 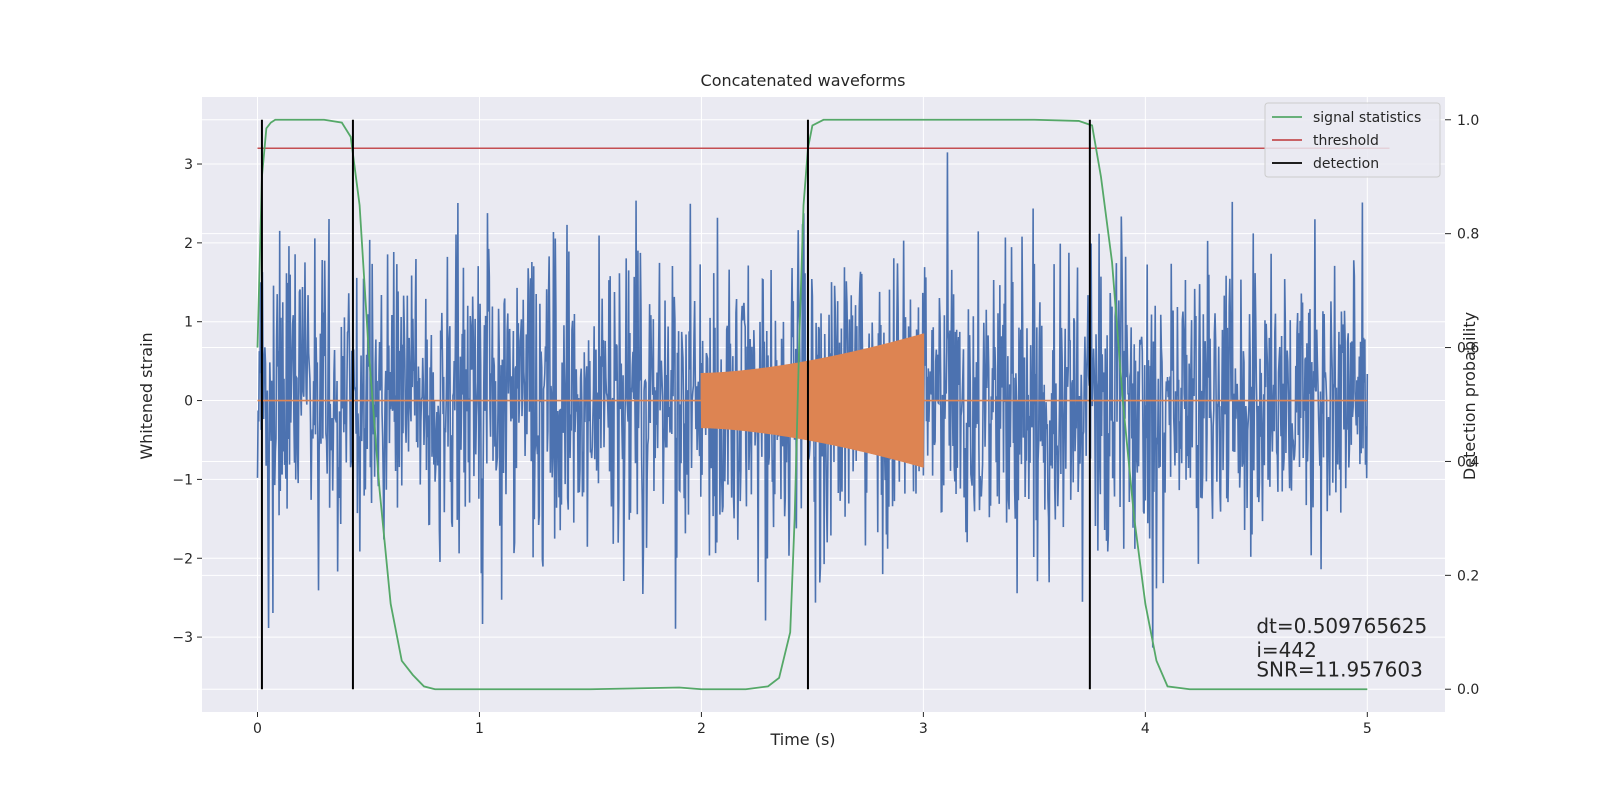 I want to click on legend: signal statistics threshold detection, so click(x=1352, y=140).